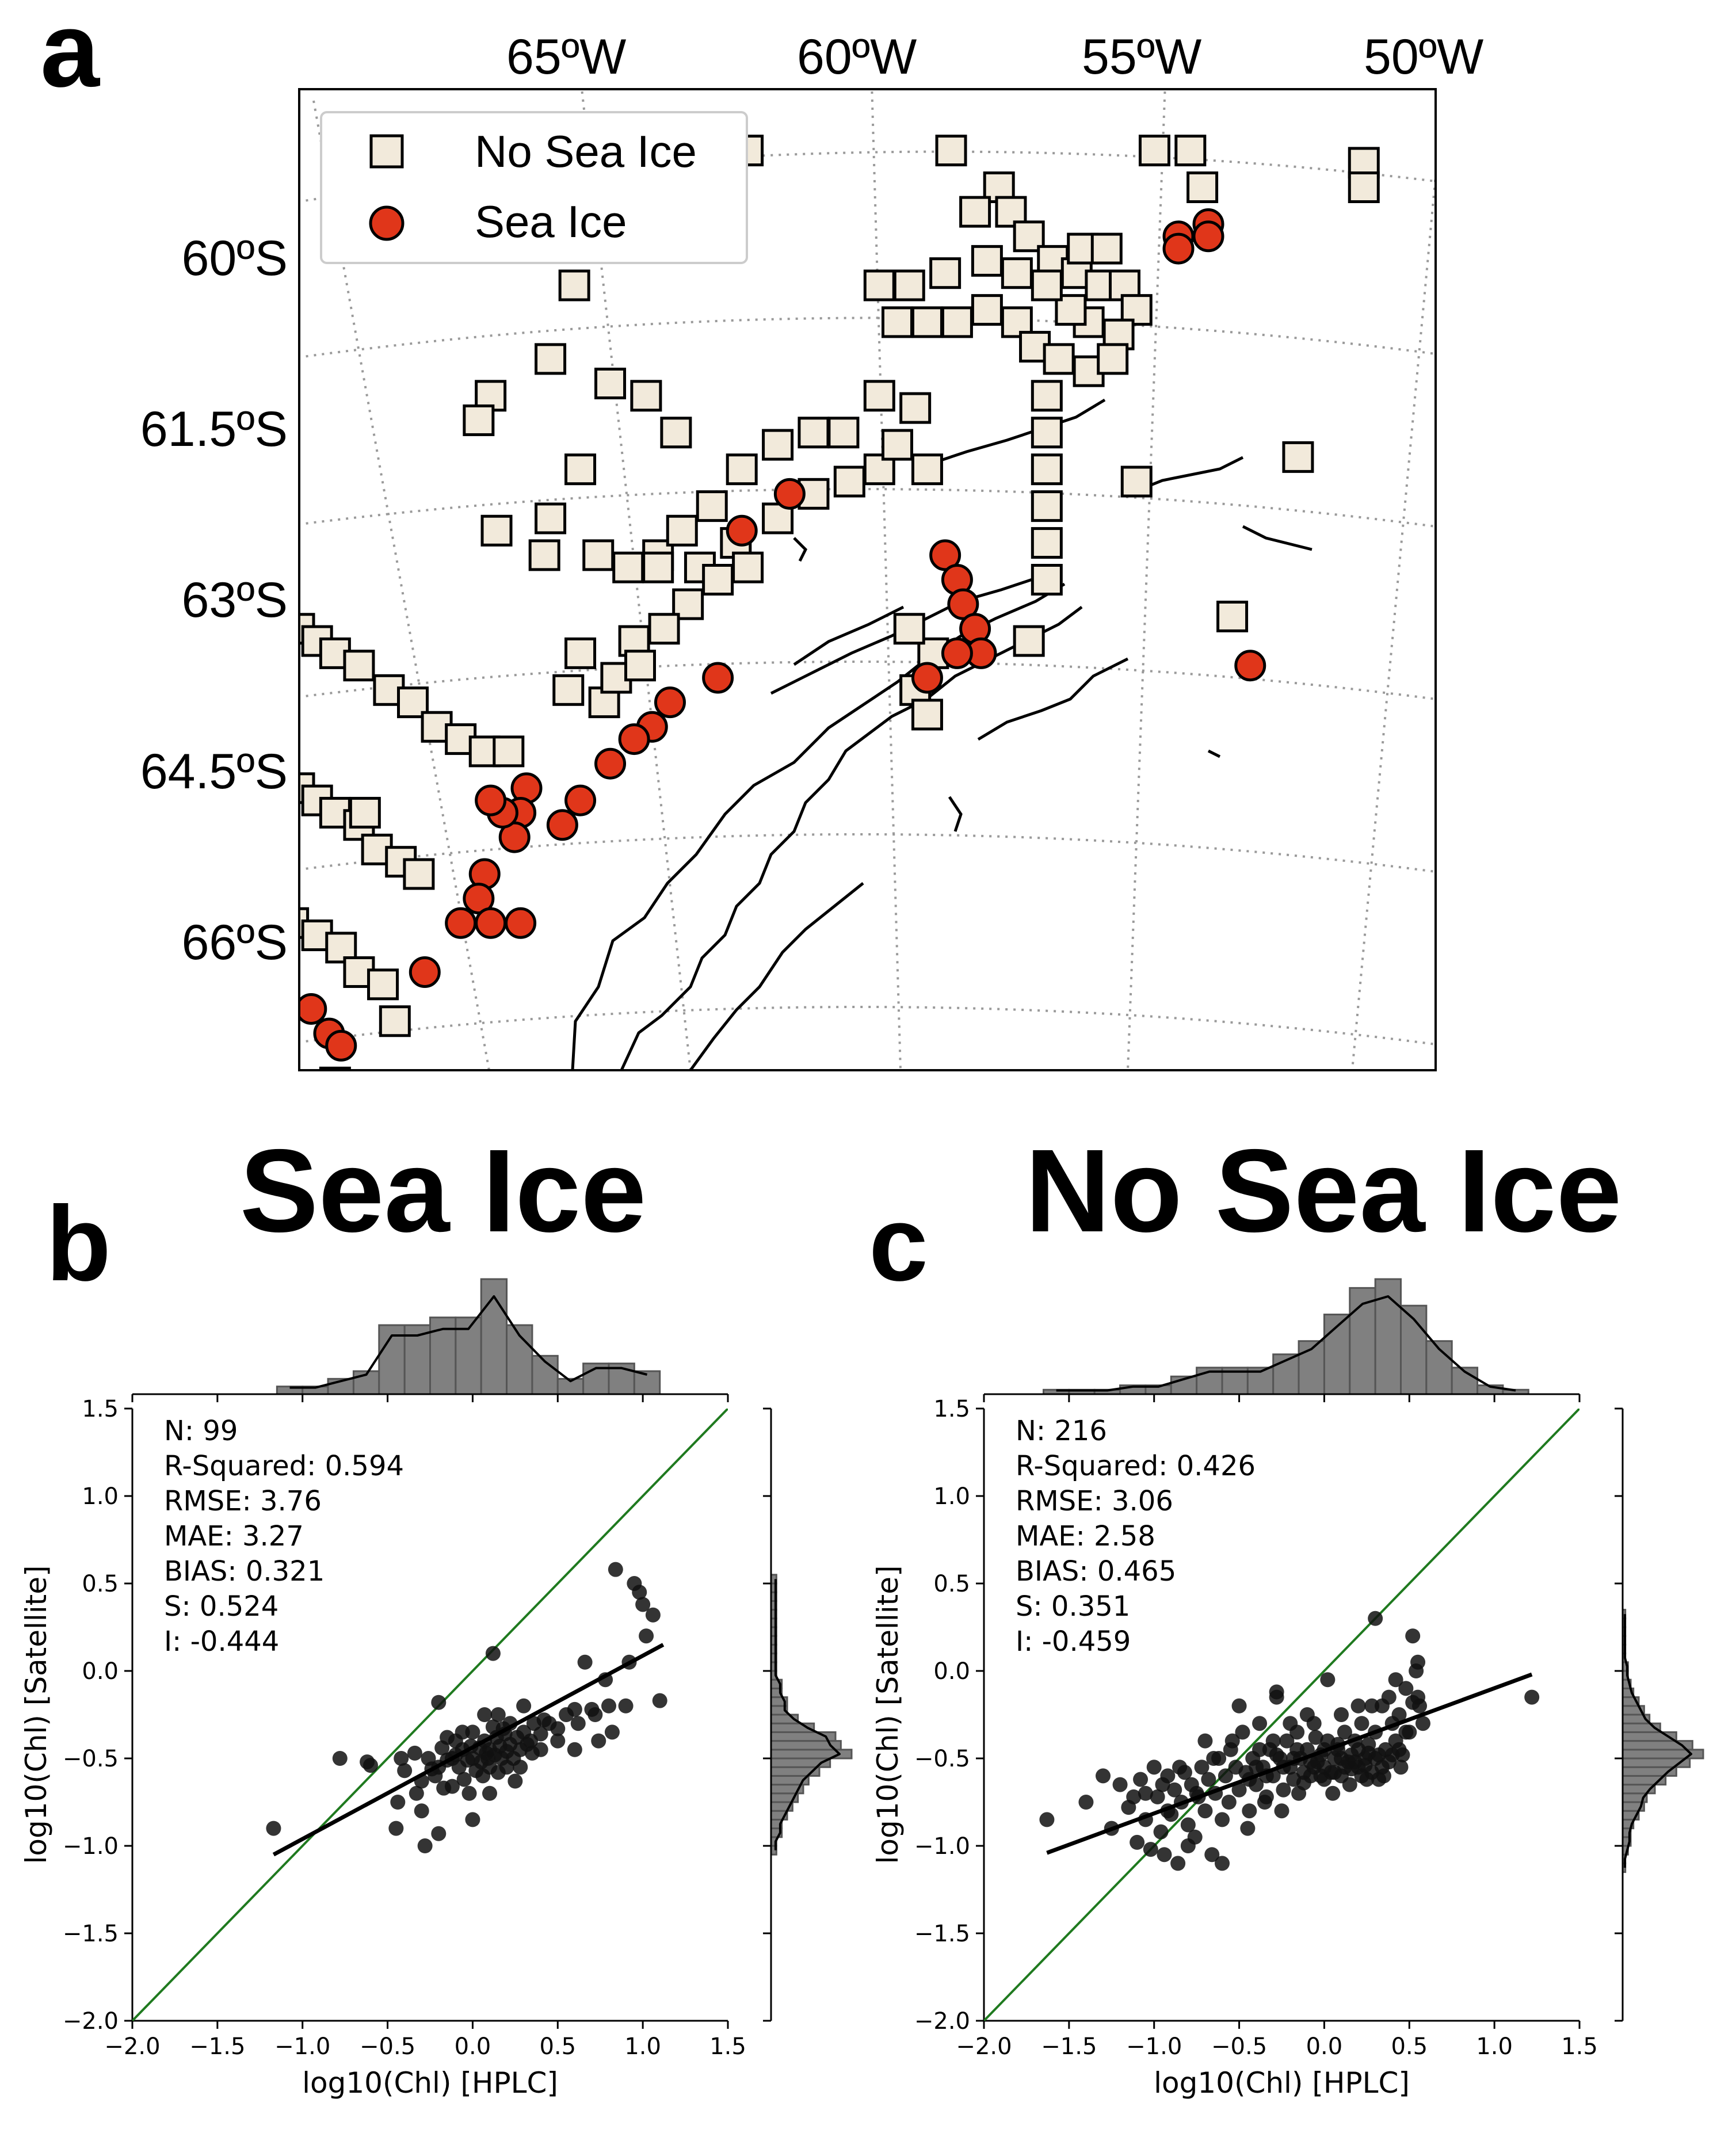 This screenshot has width=1736, height=2137. Describe the element at coordinates (1657, 1741) in the screenshot. I see `y-histogram-kde` at that location.